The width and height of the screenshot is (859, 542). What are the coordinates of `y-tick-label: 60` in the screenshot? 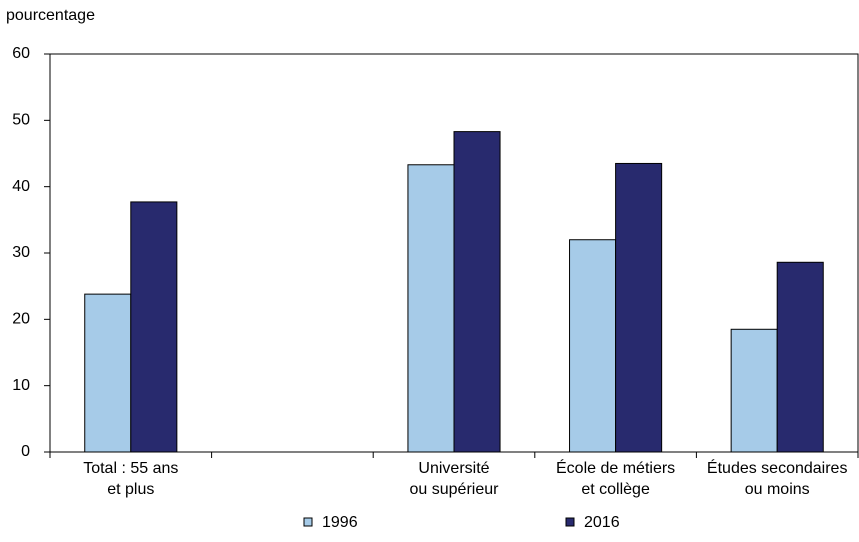 It's located at (21, 53).